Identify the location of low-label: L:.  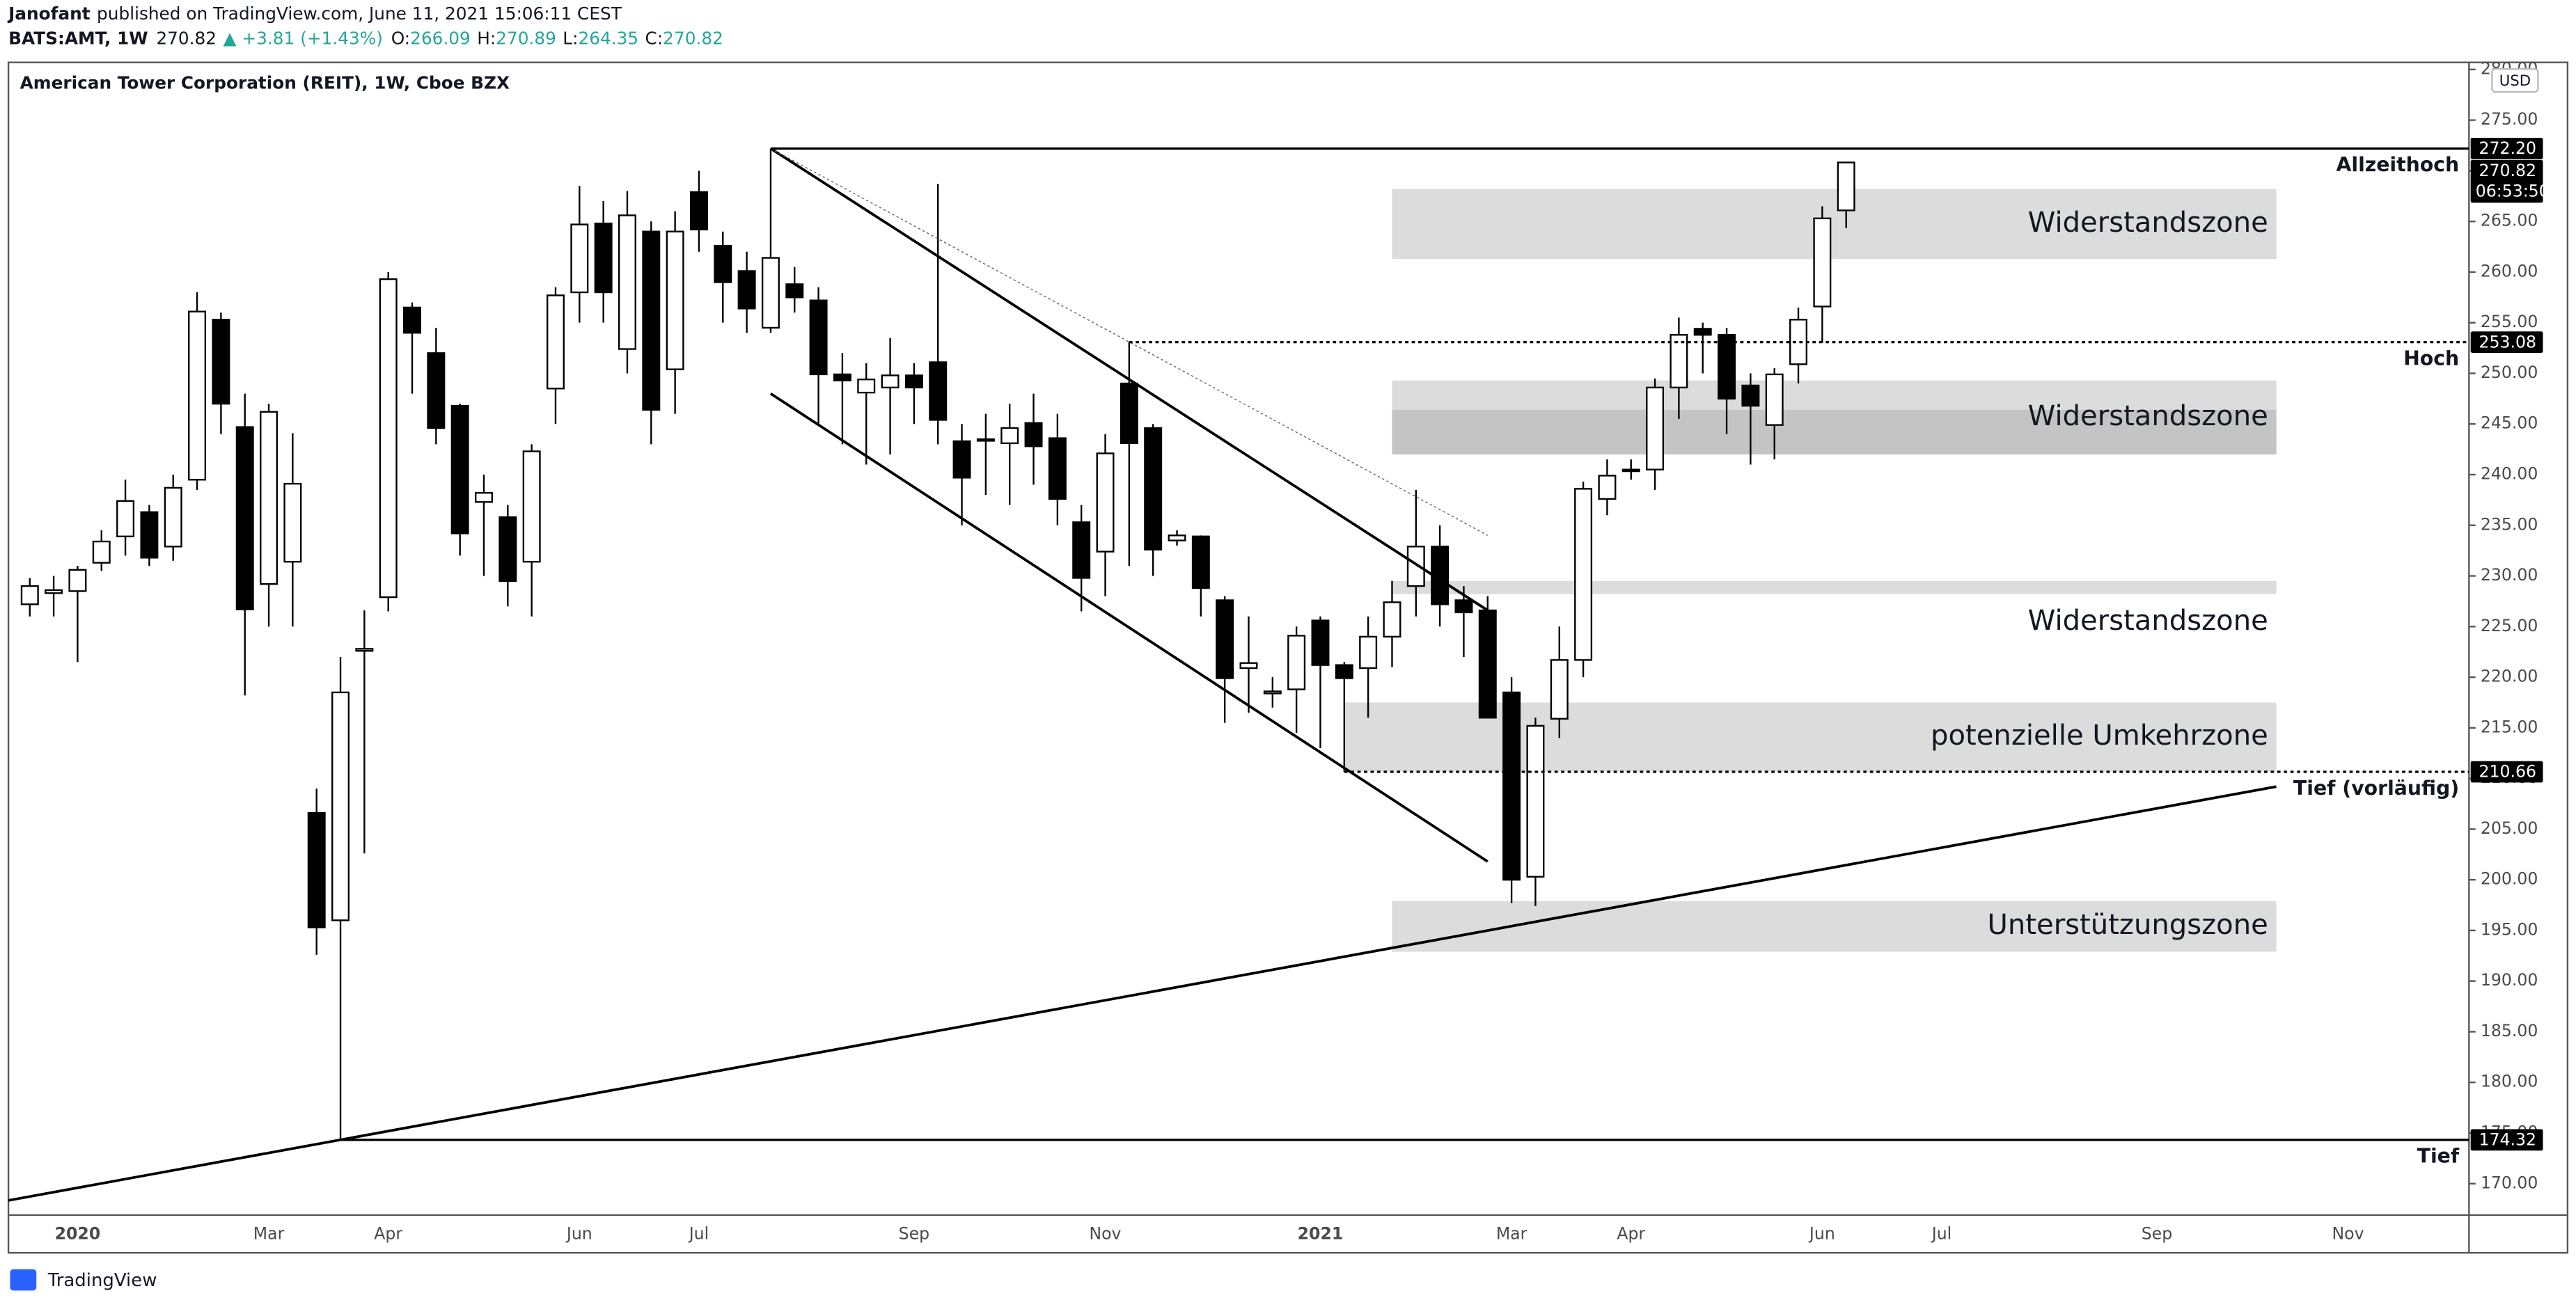
(570, 39).